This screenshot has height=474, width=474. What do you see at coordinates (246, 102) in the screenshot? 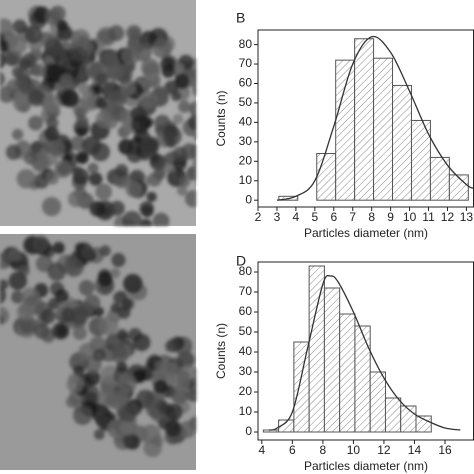
I see `y-tick-label: 50` at bounding box center [246, 102].